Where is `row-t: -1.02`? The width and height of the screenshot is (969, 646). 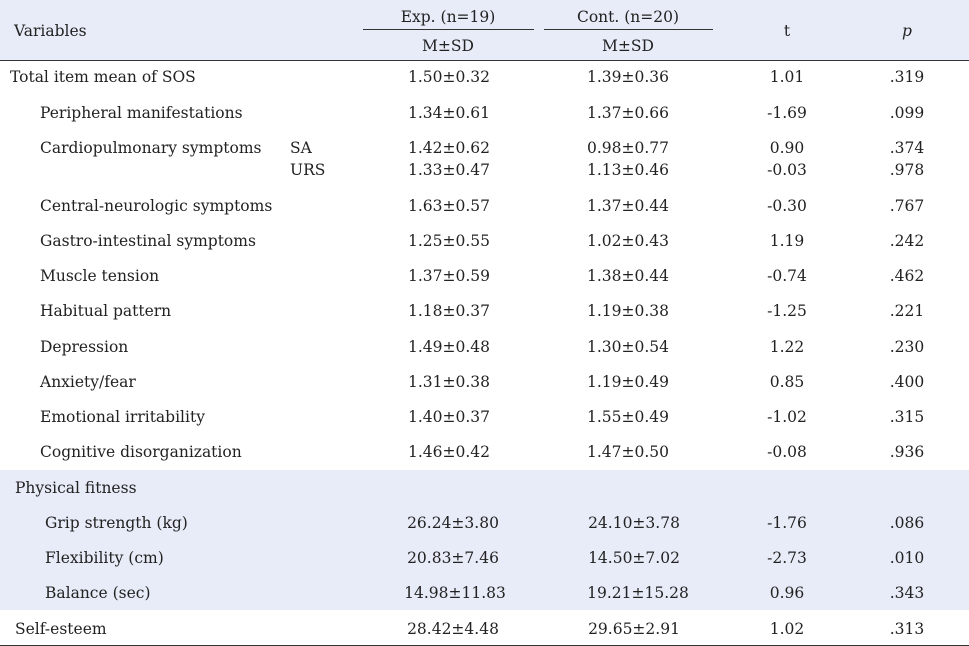 row-t: -1.02 is located at coordinates (787, 417).